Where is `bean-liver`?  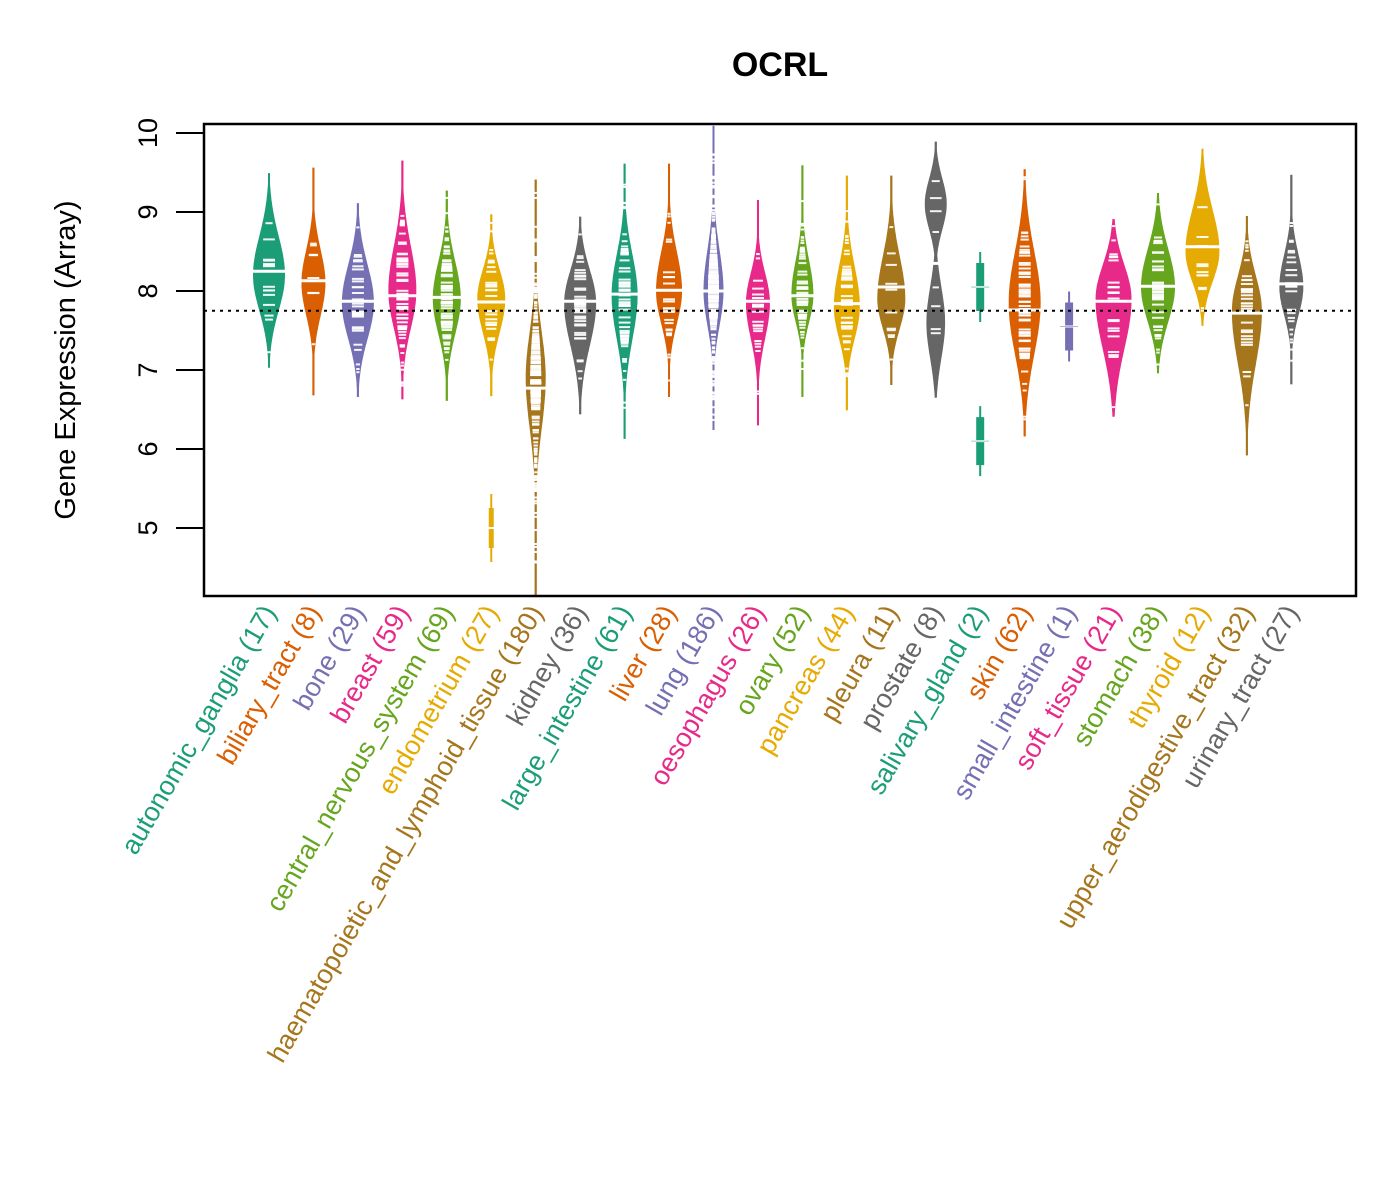 bean-liver is located at coordinates (669, 280).